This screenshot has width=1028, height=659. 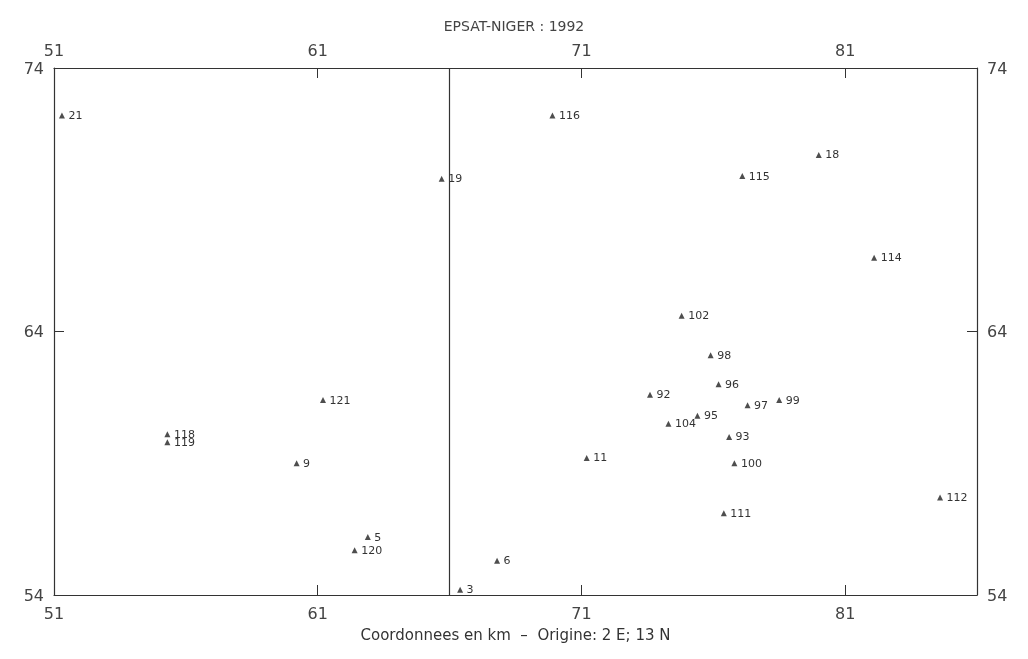 What do you see at coordinates (957, 498) in the screenshot?
I see `annotation: 112` at bounding box center [957, 498].